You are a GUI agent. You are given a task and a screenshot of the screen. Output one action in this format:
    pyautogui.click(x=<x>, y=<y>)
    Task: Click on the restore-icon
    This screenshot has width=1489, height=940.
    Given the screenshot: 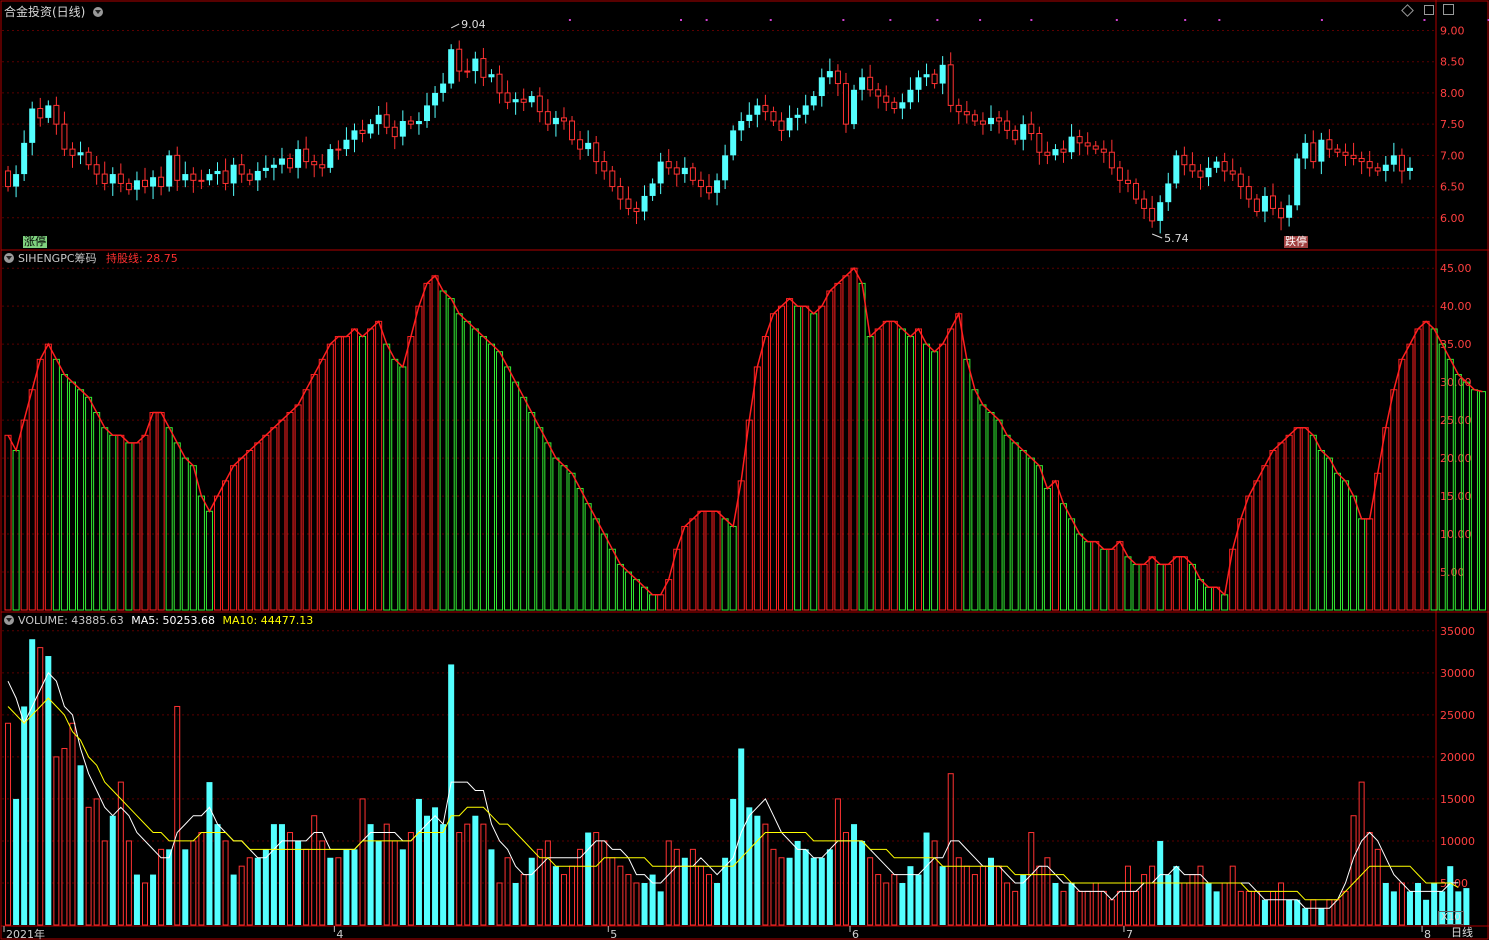 What is the action you would take?
    pyautogui.click(x=1428, y=10)
    